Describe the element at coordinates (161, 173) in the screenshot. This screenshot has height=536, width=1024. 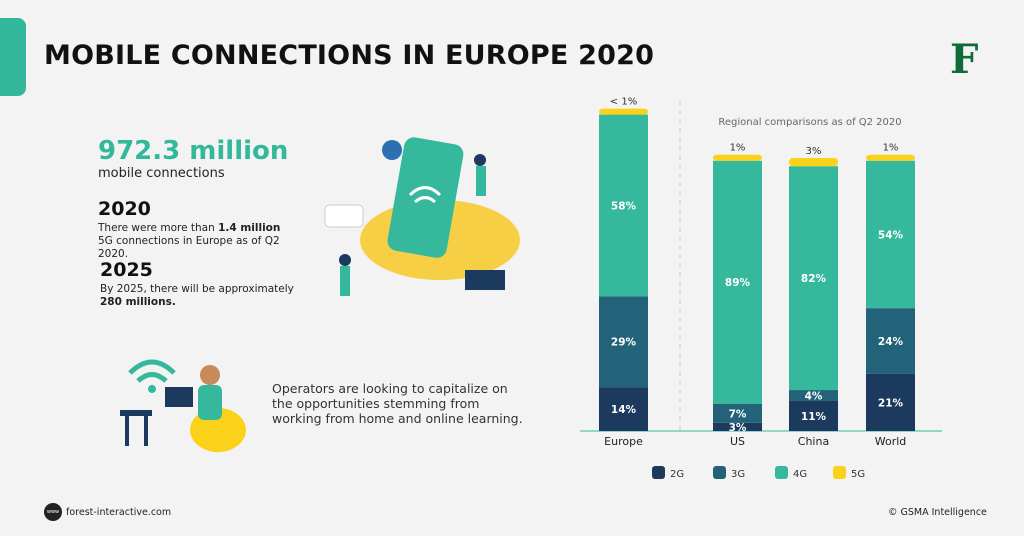
I see `connections-label: mobile connections` at that location.